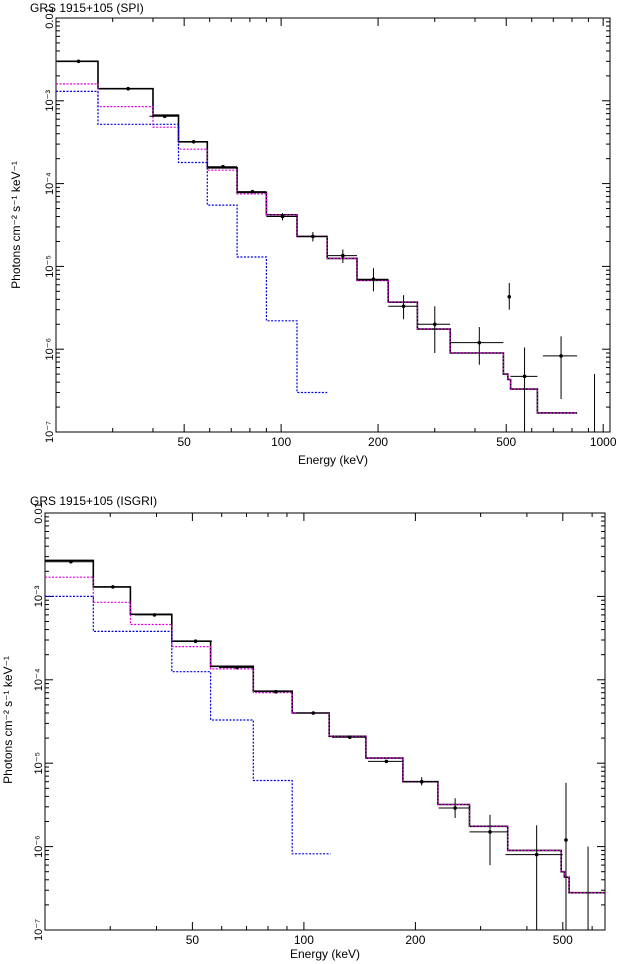 The width and height of the screenshot is (625, 964). What do you see at coordinates (333, 460) in the screenshot?
I see `spi-x-axis-label: Energy (keV)` at bounding box center [333, 460].